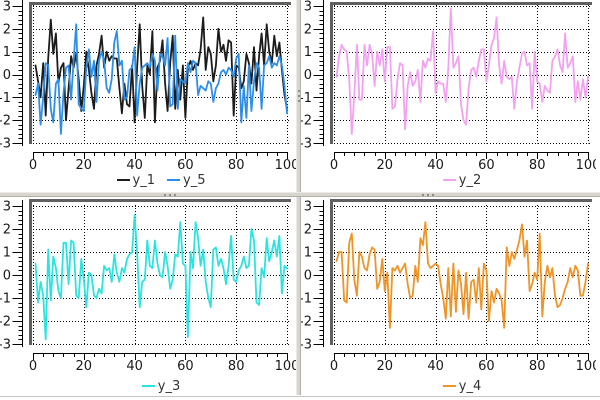 The image size is (600, 400). Describe the element at coordinates (300, 396) in the screenshot. I see `bottom-divider` at that location.